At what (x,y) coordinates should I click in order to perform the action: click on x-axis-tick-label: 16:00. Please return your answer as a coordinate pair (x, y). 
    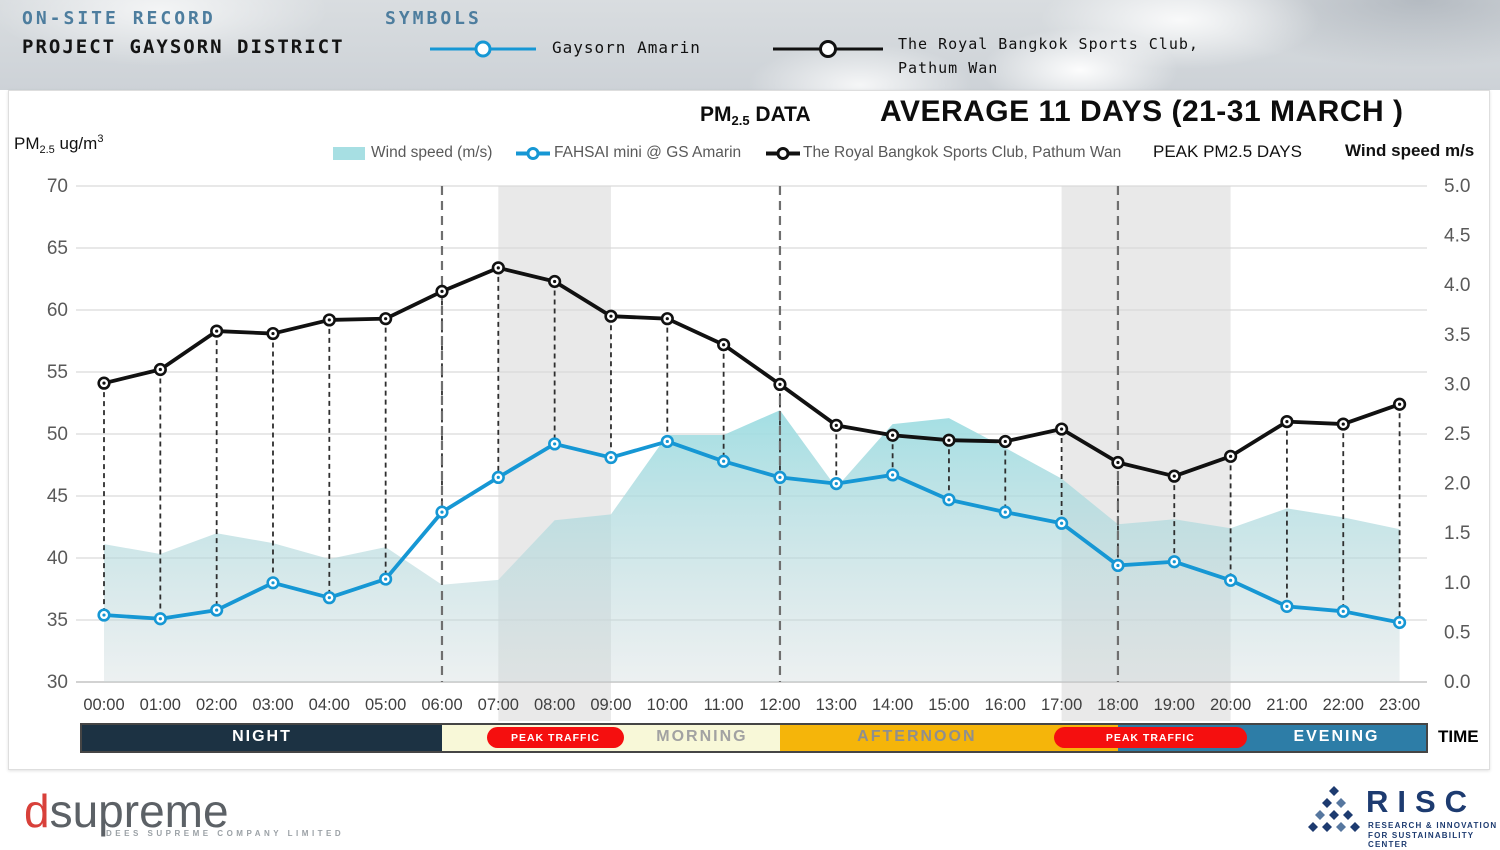
    Looking at the image, I should click on (1005, 705).